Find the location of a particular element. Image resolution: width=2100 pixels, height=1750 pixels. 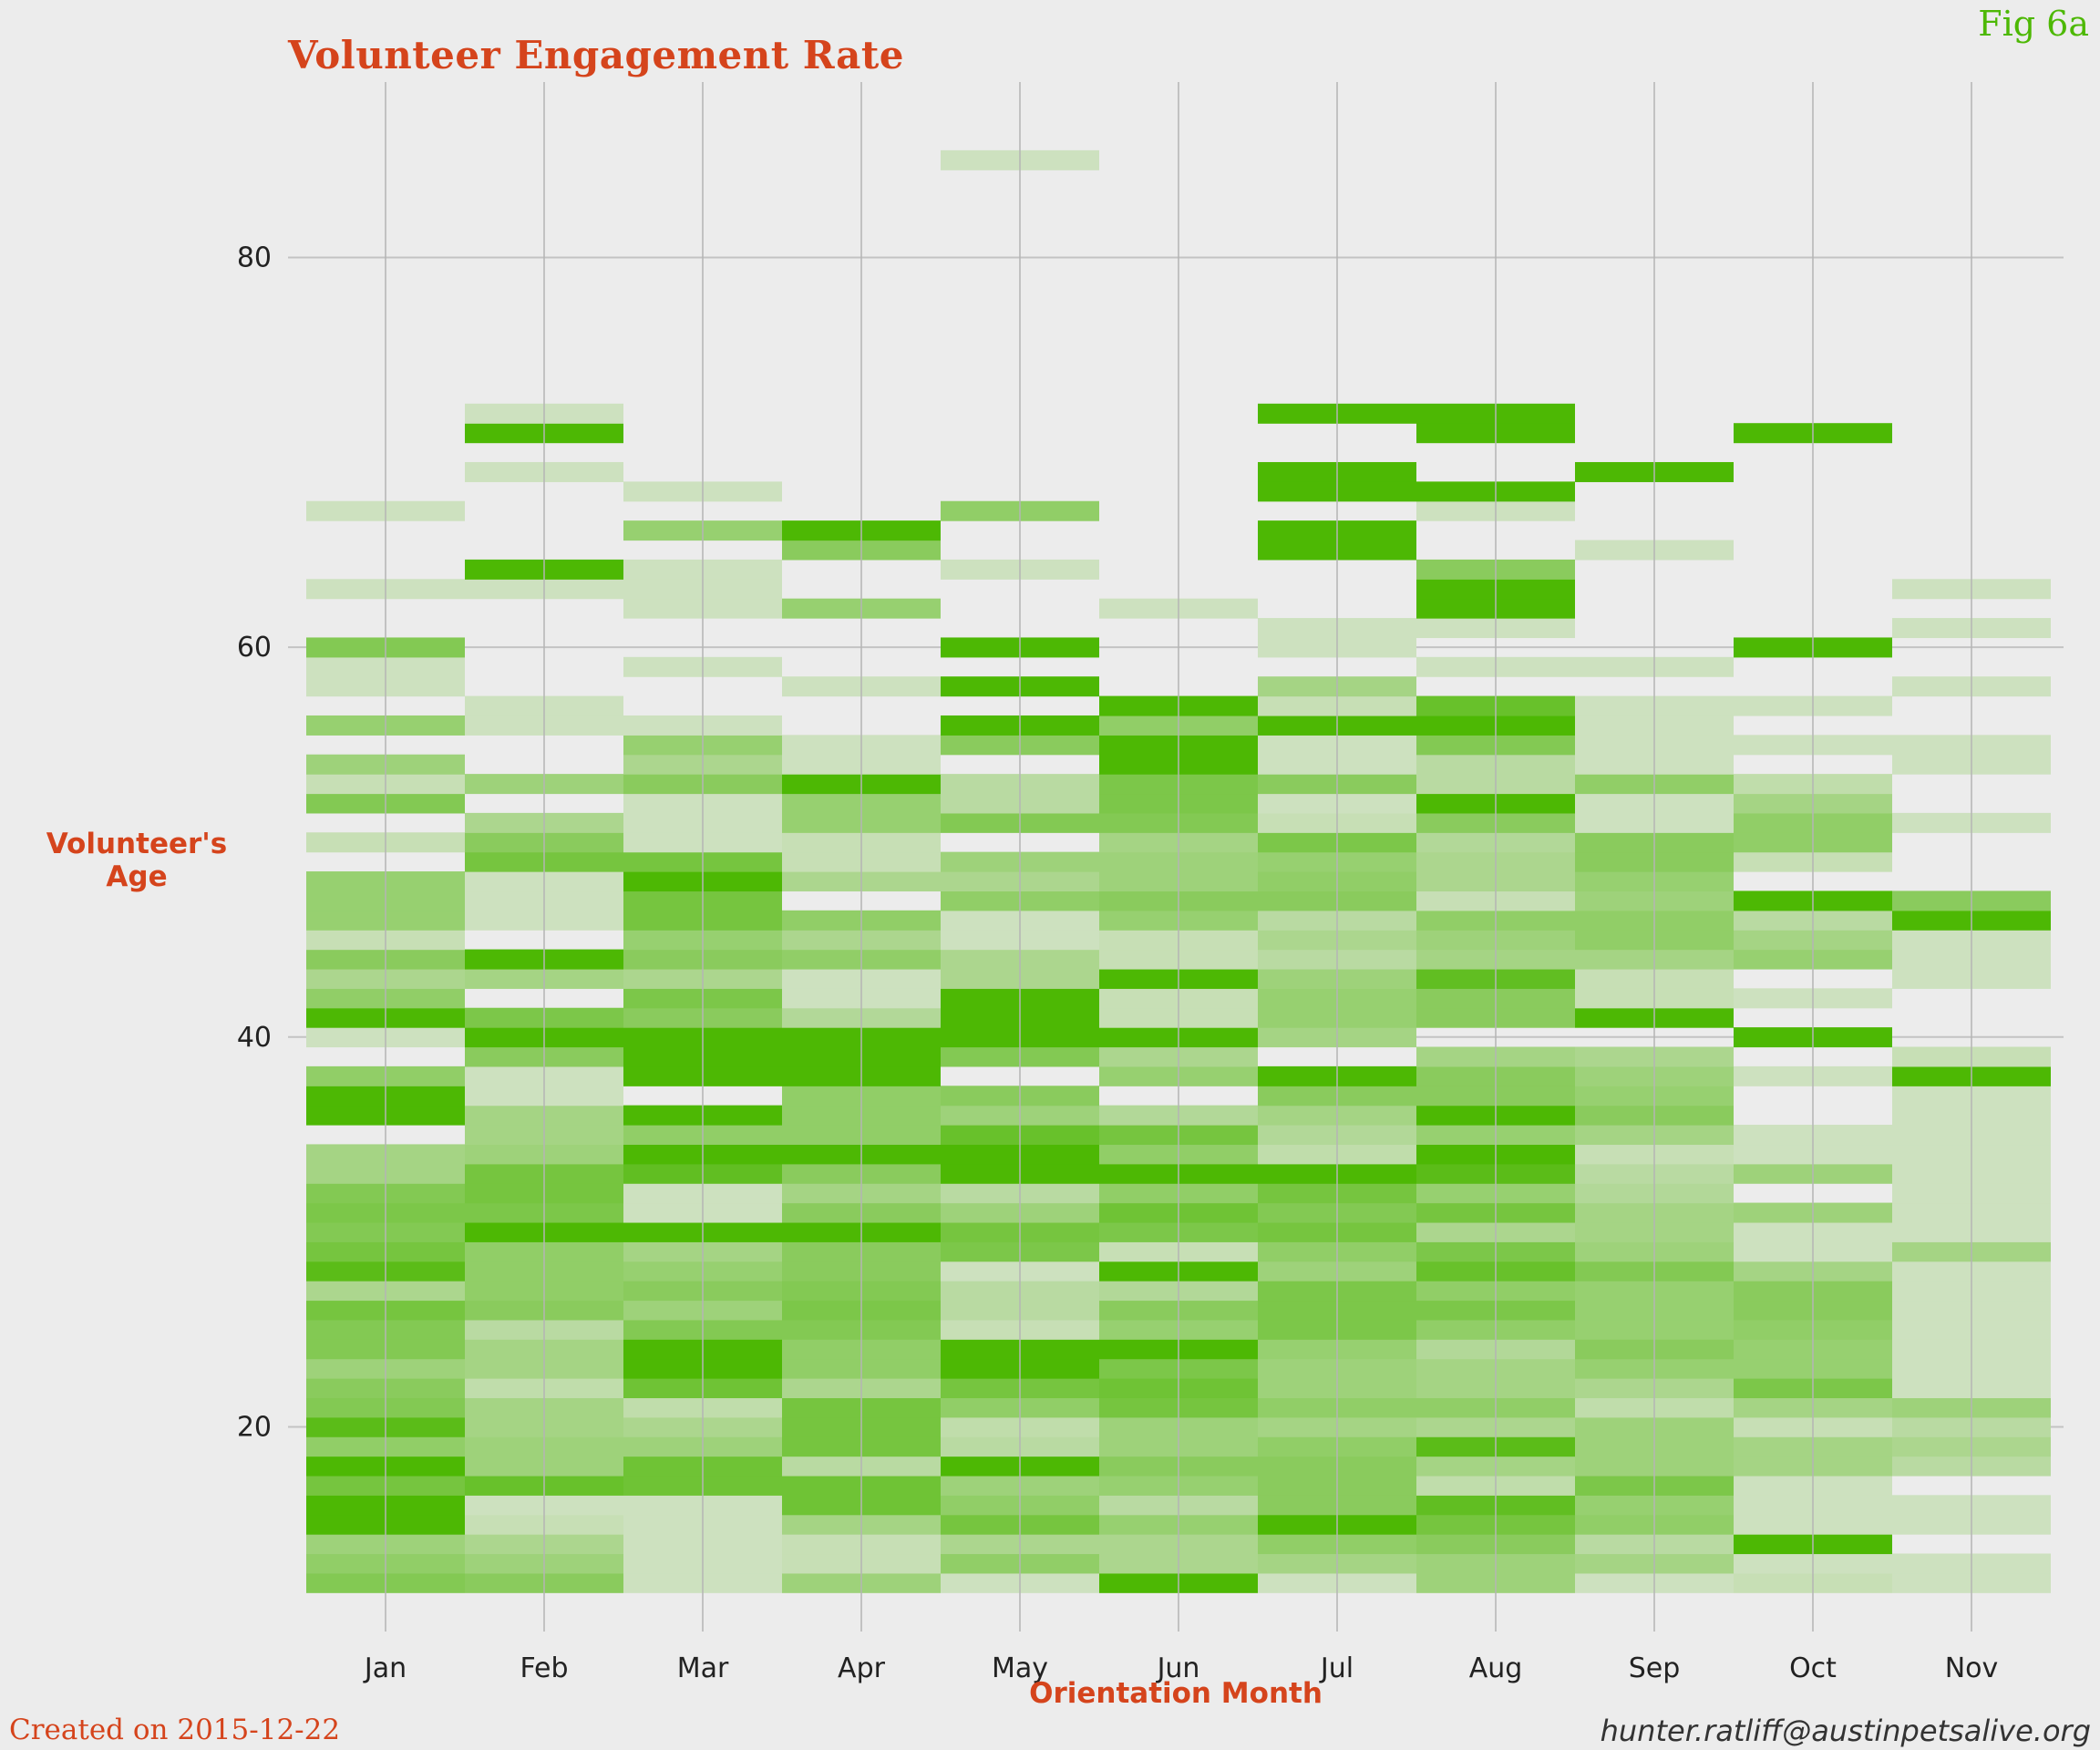

figure-label: Fig 6a is located at coordinates (2033, 24).